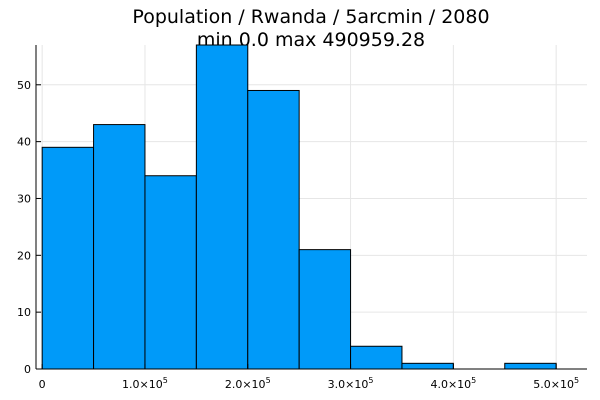  I want to click on y-tick-label-3: 30, so click(24, 198).